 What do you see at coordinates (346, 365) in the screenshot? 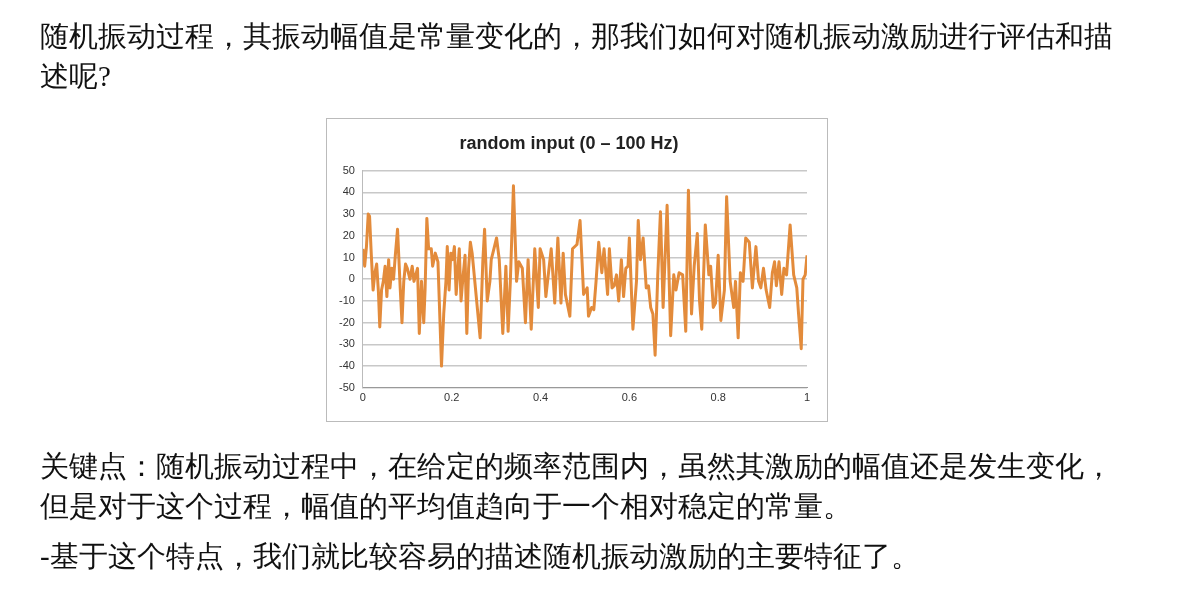
I see `y-tick-label: -40` at bounding box center [346, 365].